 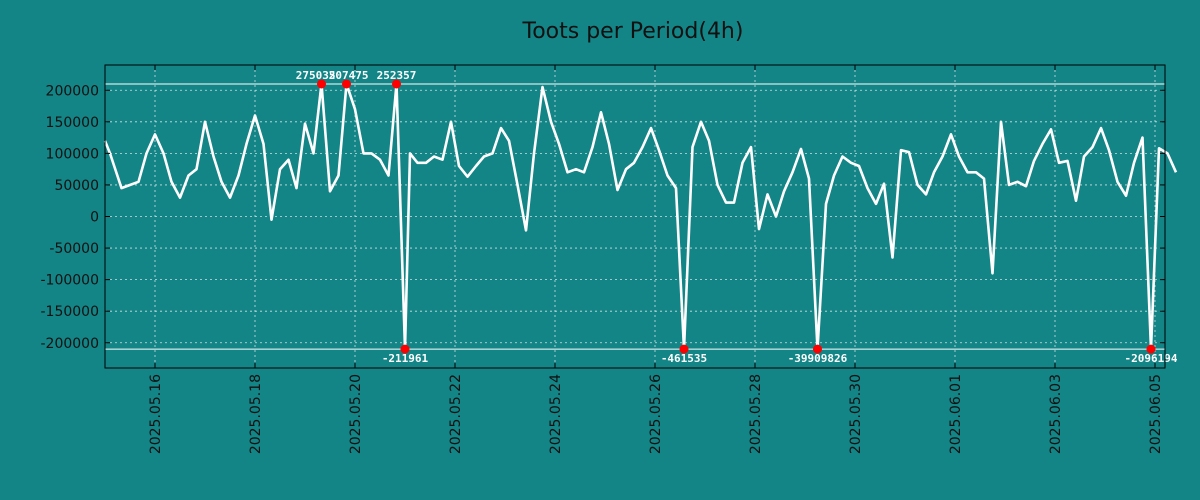 I want to click on y-tick-label: 200000, so click(x=72, y=91).